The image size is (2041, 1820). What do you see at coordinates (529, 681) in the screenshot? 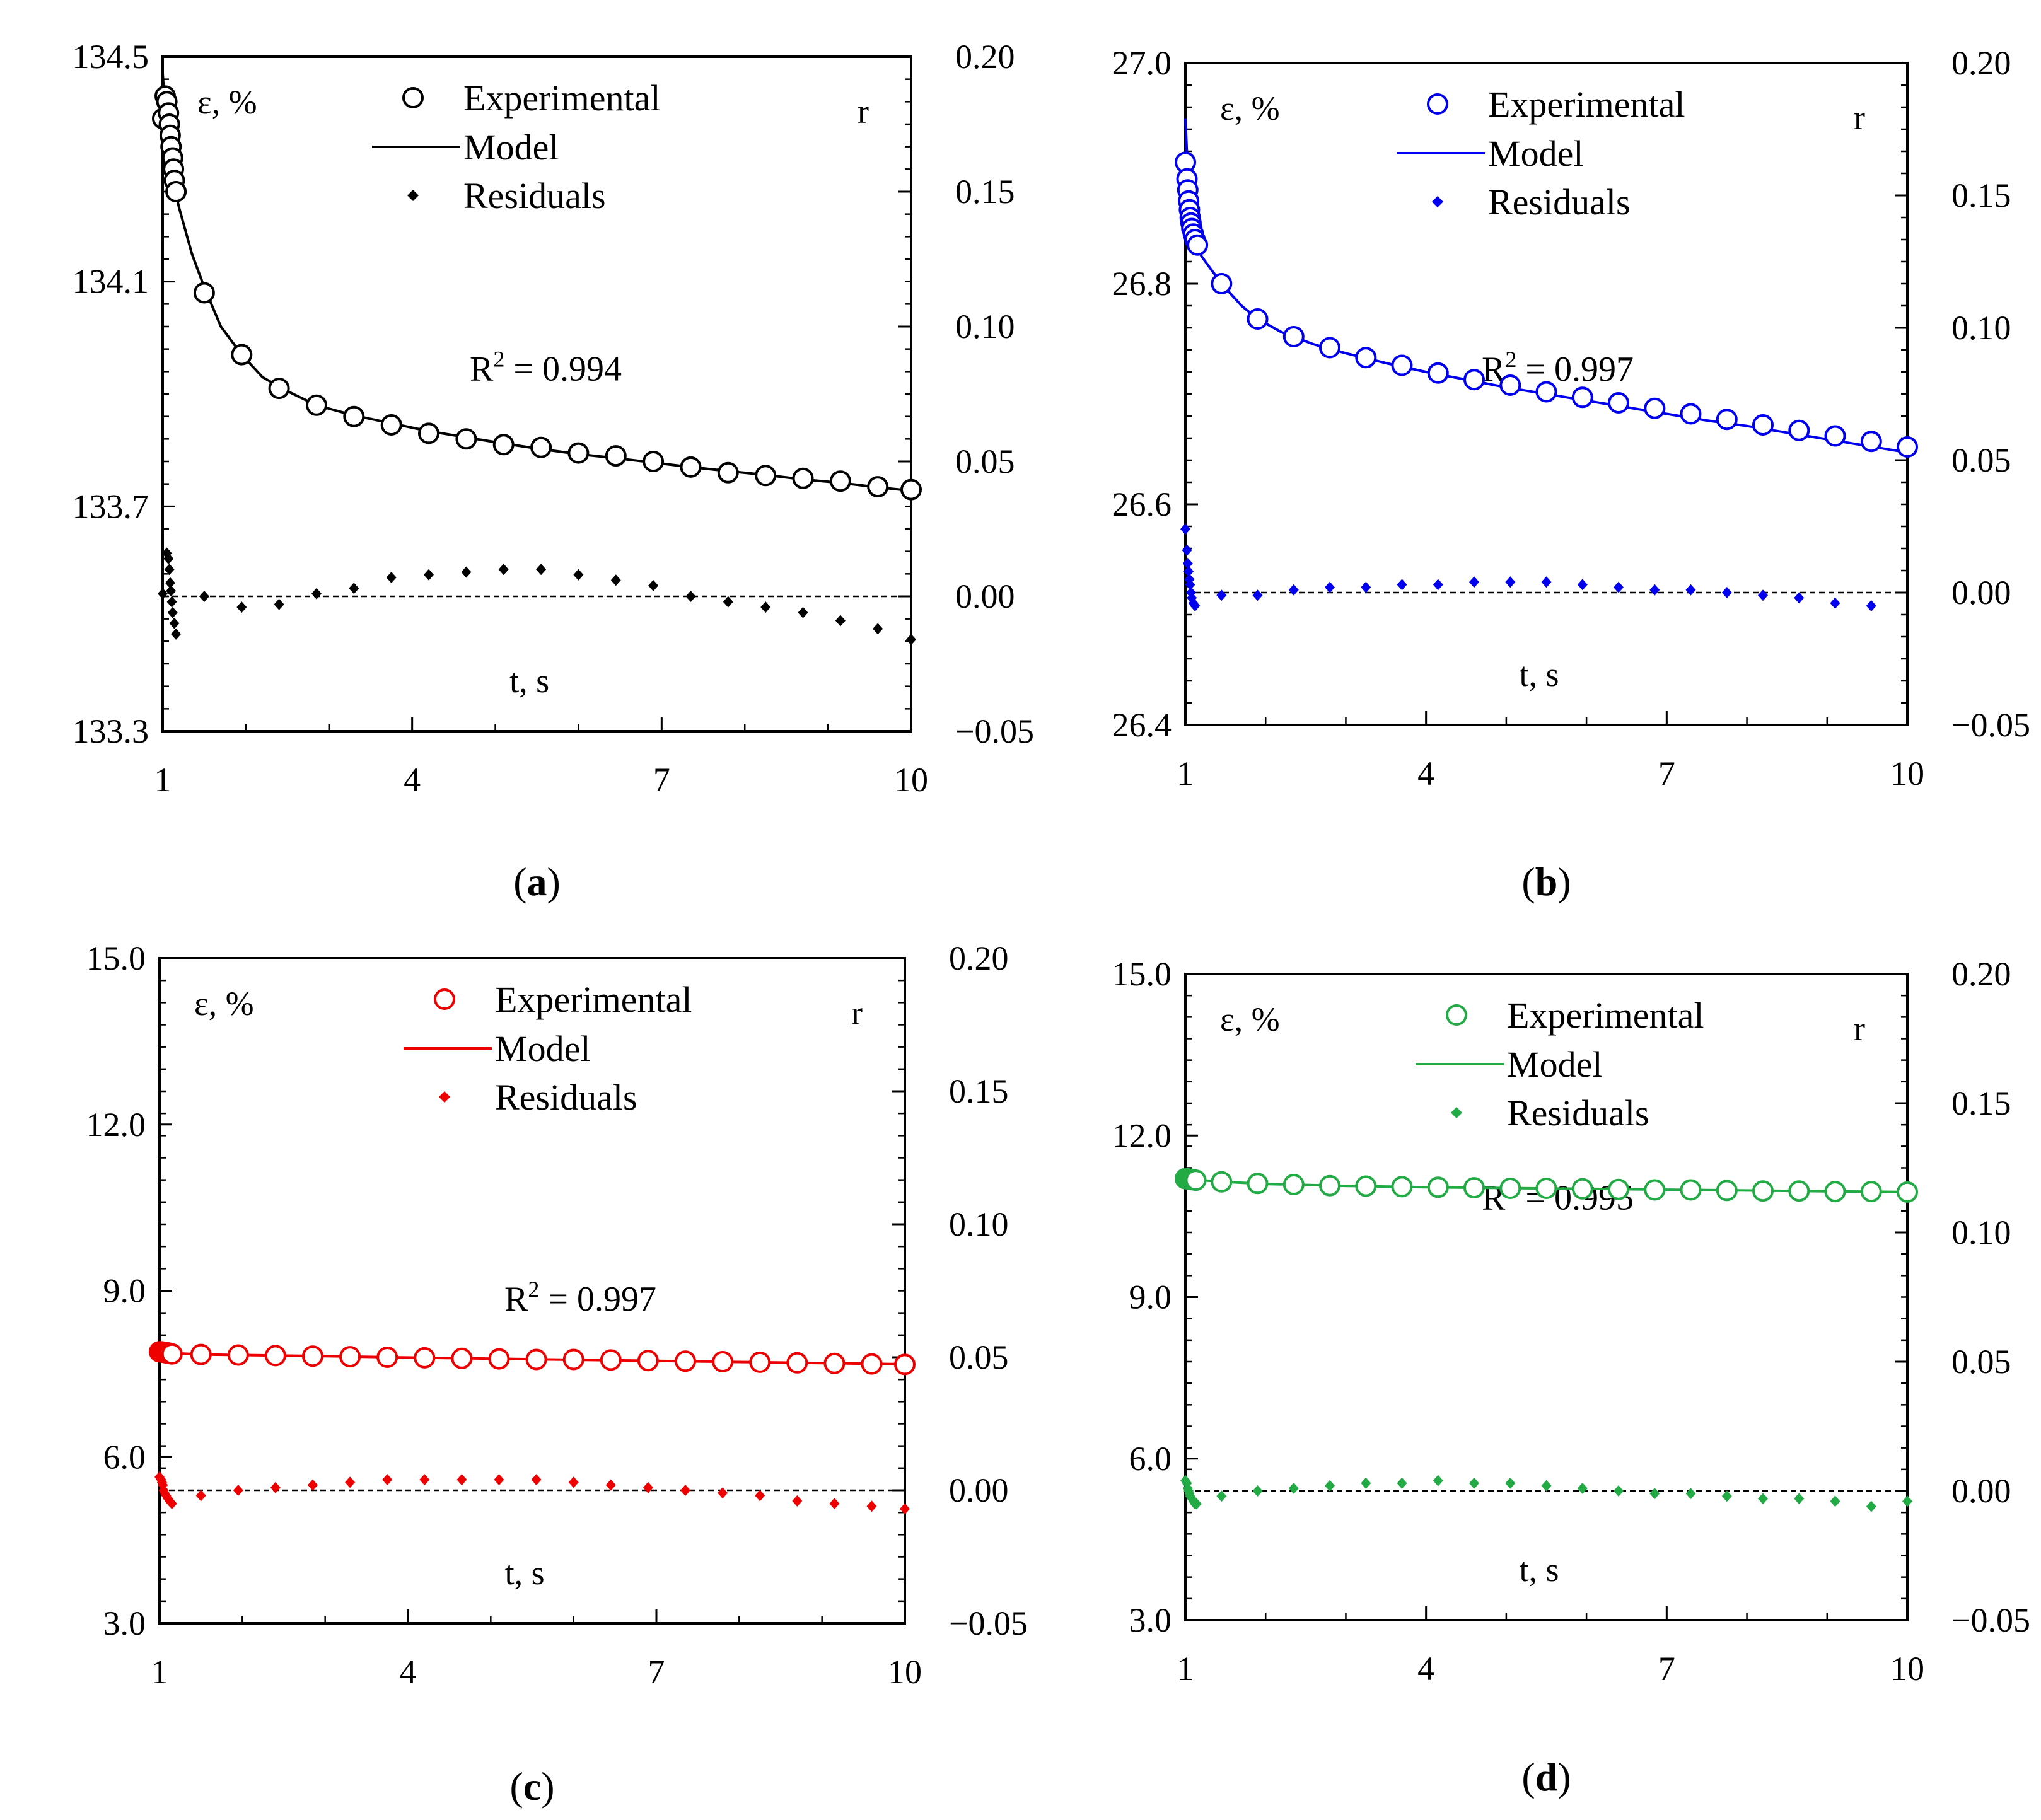
I see `x-axis-label: t, s` at bounding box center [529, 681].